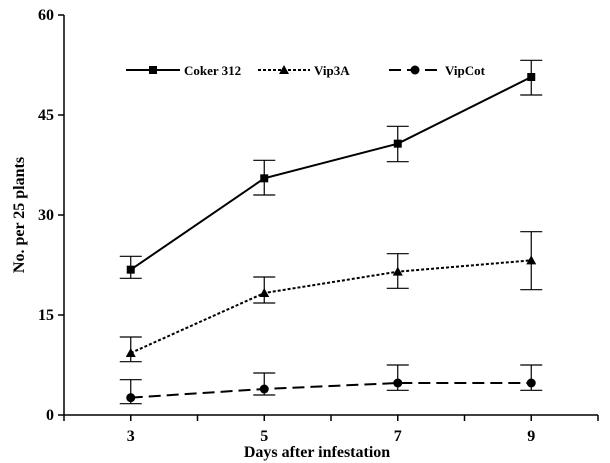 The image size is (610, 463). Describe the element at coordinates (46, 215) in the screenshot. I see `y-tick-label: 30` at that location.